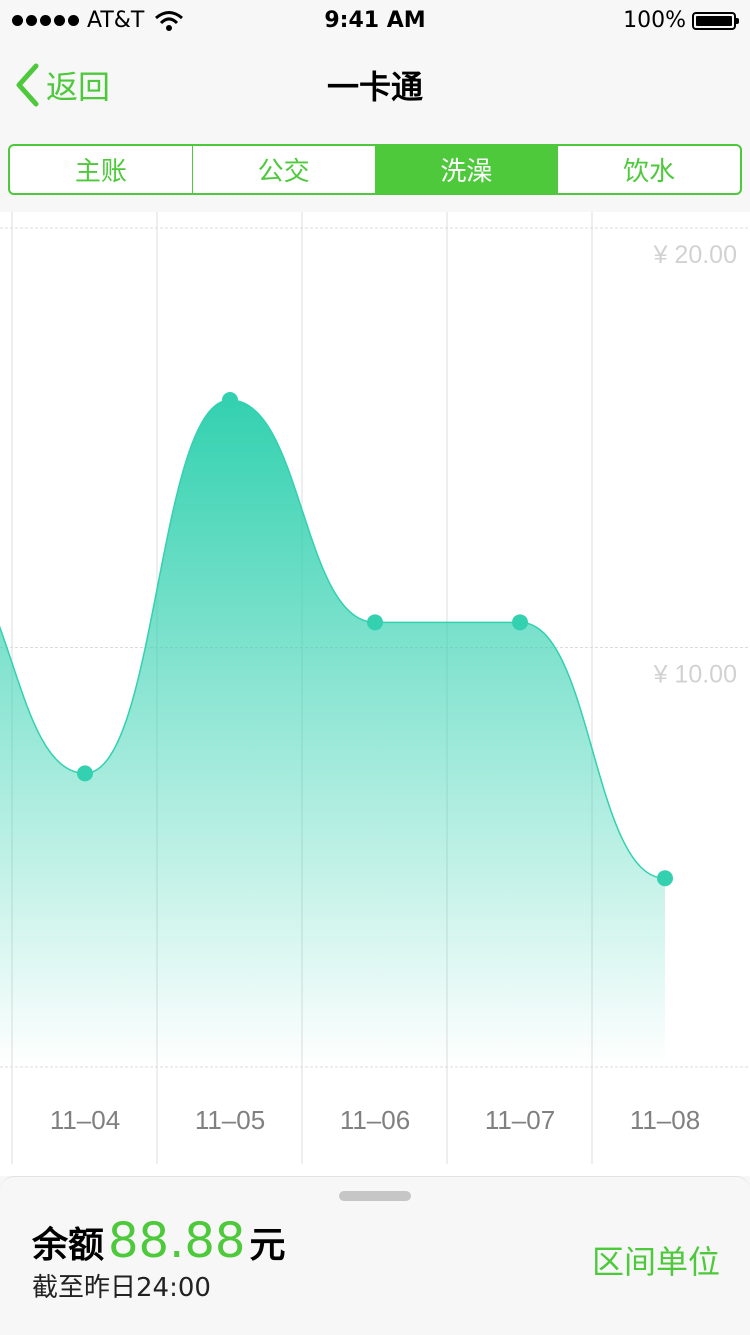 Image resolution: width=750 pixels, height=1335 pixels. Describe the element at coordinates (267, 1245) in the screenshot. I see `balance-unit: 元` at that location.